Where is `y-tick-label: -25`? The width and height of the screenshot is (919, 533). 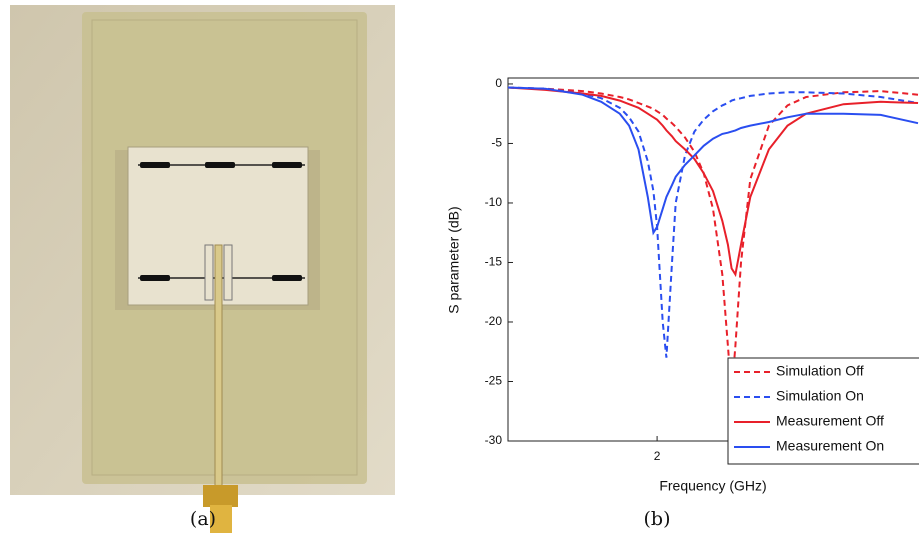 y-tick-label: -25 is located at coordinates (494, 381).